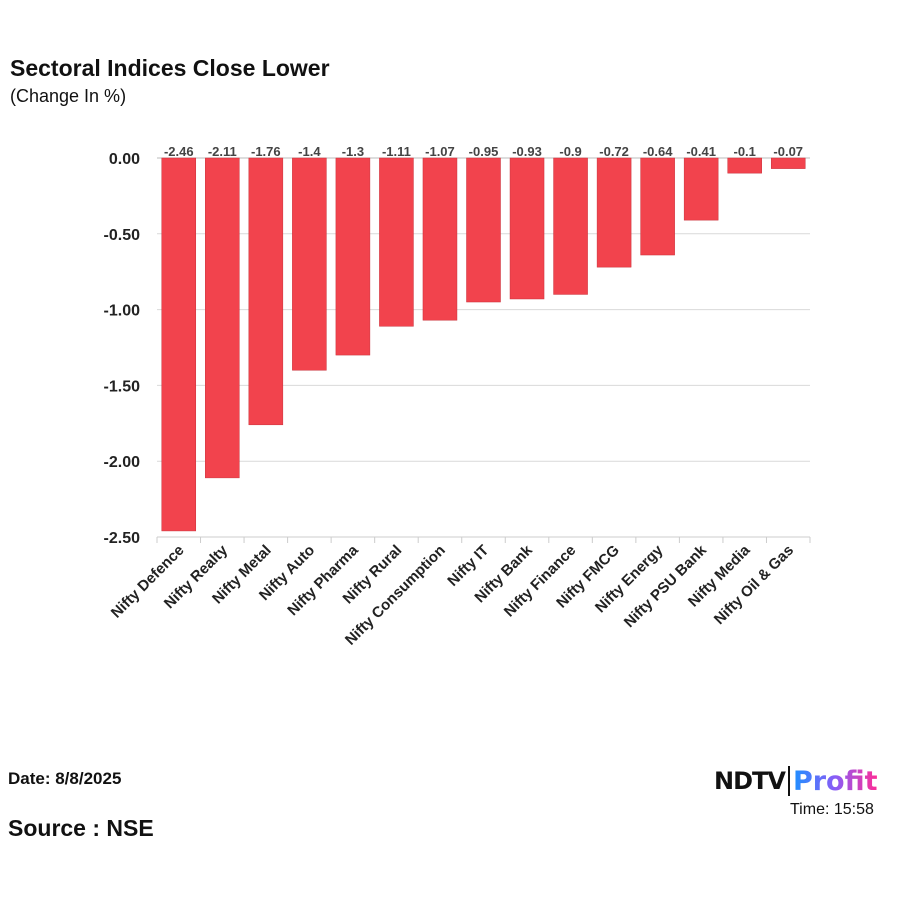  What do you see at coordinates (309, 151) in the screenshot?
I see `data-label: -1.4` at bounding box center [309, 151].